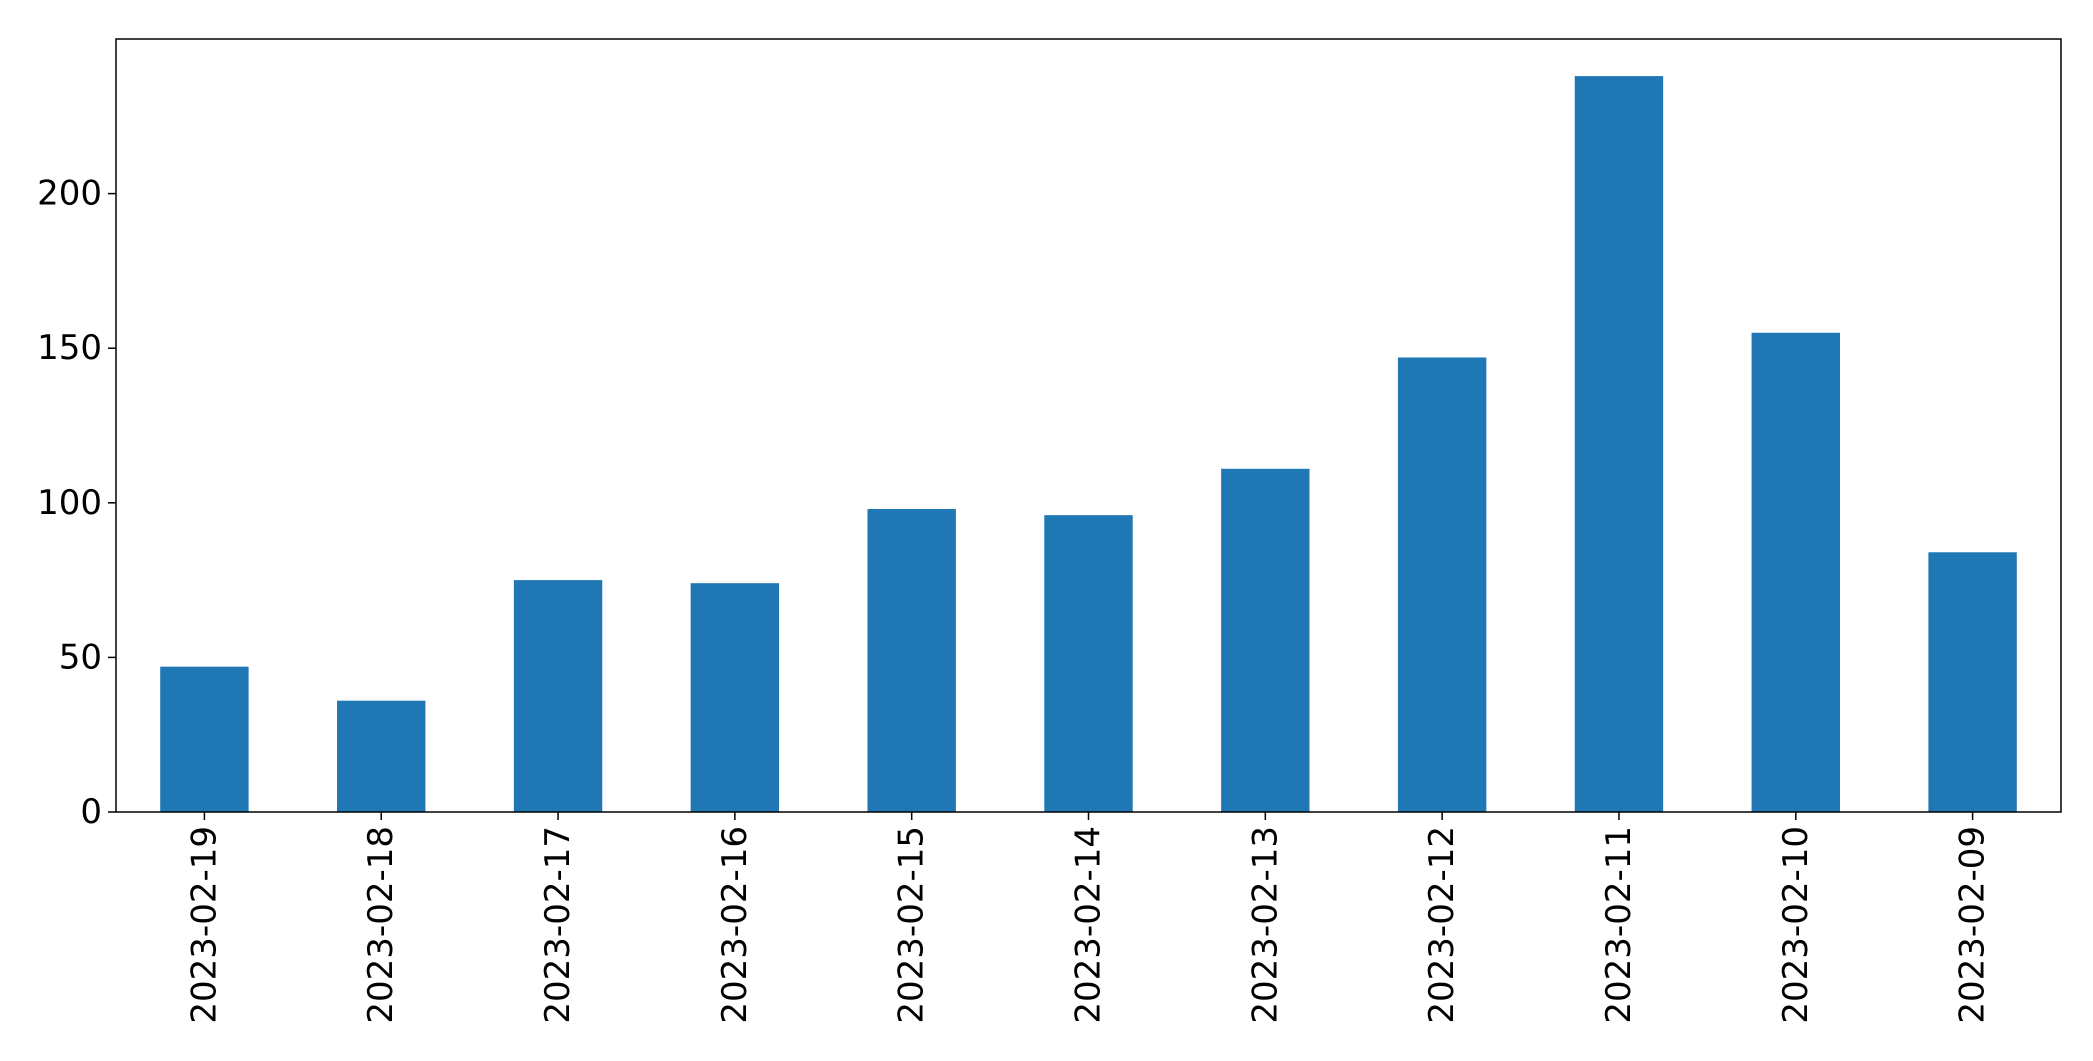 The height and width of the screenshot is (1061, 2093). I want to click on x-tick-label: 2023-02-10, so click(1796, 925).